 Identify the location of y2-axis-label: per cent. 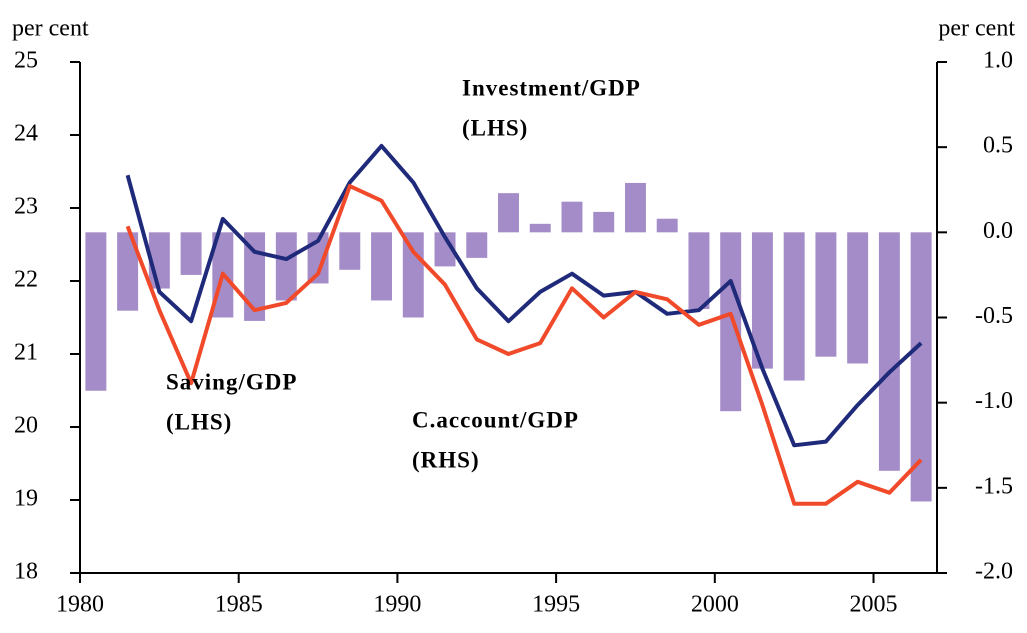
(976, 29).